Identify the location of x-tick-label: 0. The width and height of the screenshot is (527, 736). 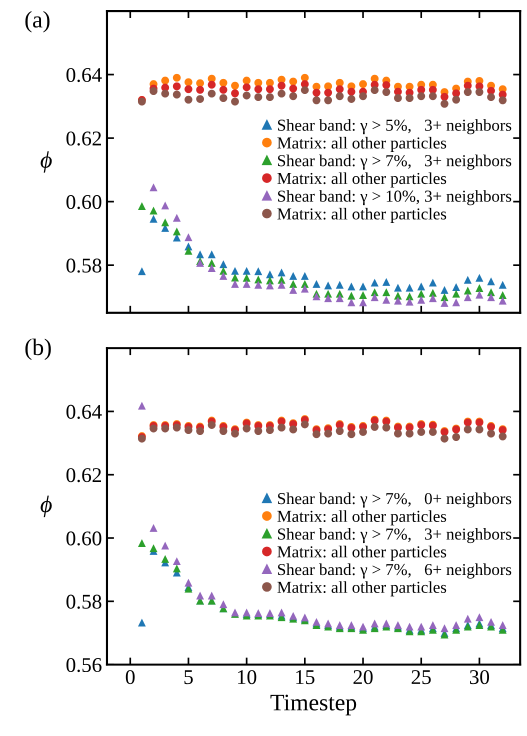
(130, 677).